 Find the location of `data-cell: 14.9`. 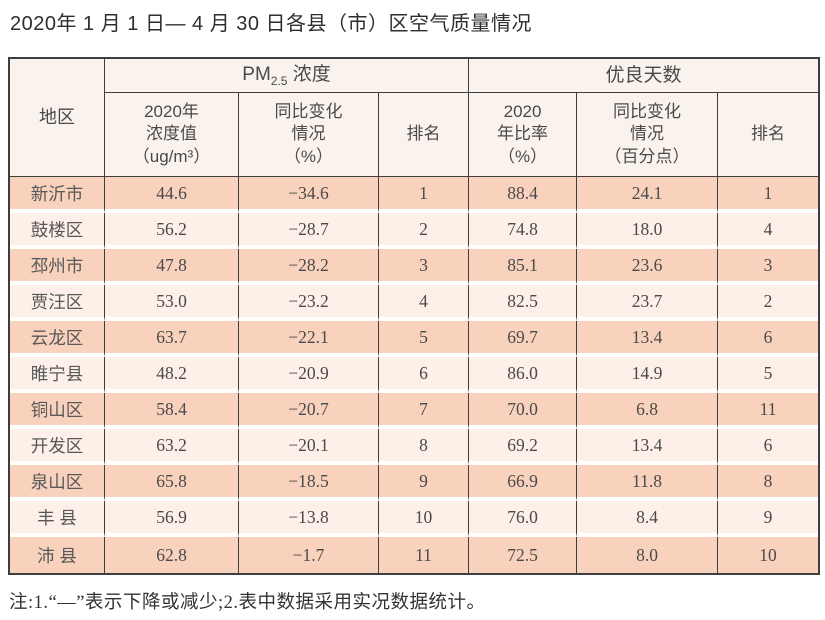

data-cell: 14.9 is located at coordinates (648, 375).